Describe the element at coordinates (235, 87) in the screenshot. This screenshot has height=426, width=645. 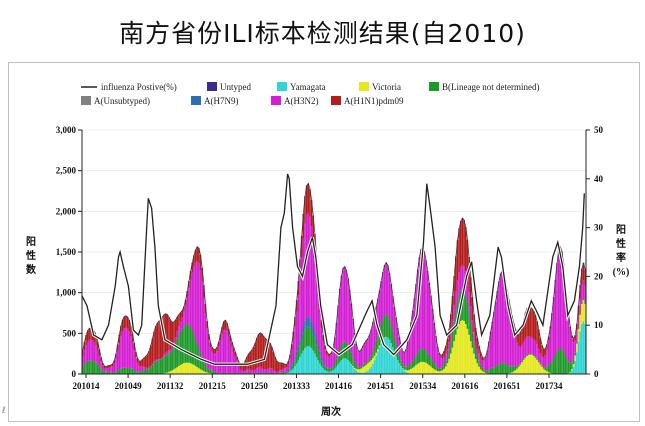
I see `legend-label: Untyped` at that location.